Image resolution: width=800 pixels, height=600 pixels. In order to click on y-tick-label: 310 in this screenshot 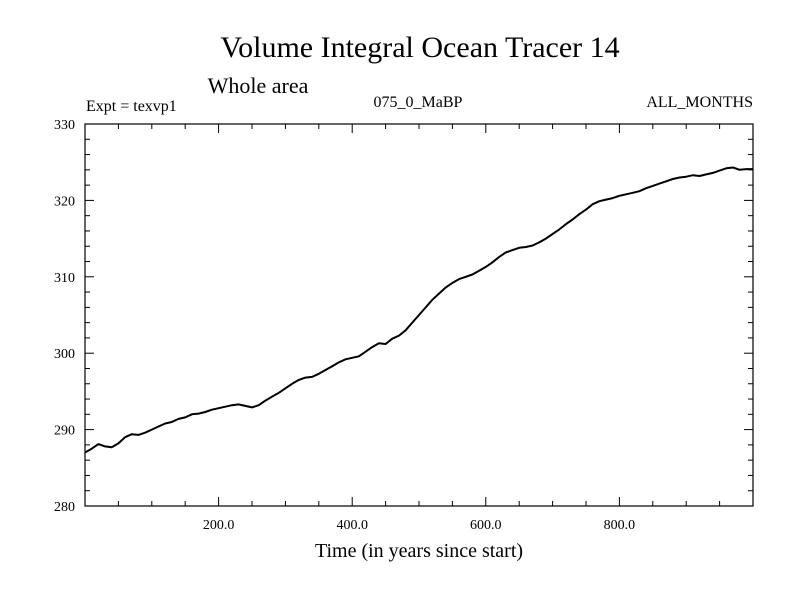, I will do `click(64, 278)`.